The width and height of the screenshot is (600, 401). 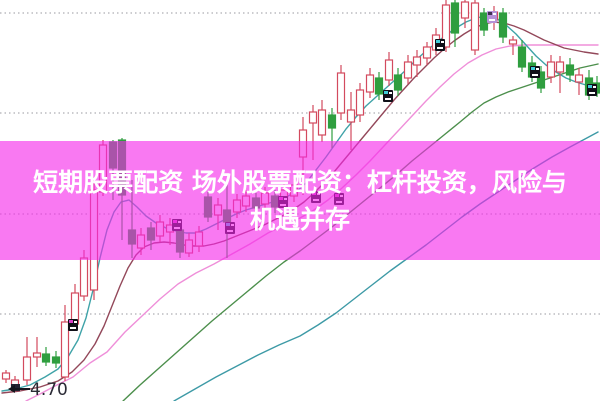 What do you see at coordinates (11, 389) in the screenshot?
I see `left-arrow-head-icon` at bounding box center [11, 389].